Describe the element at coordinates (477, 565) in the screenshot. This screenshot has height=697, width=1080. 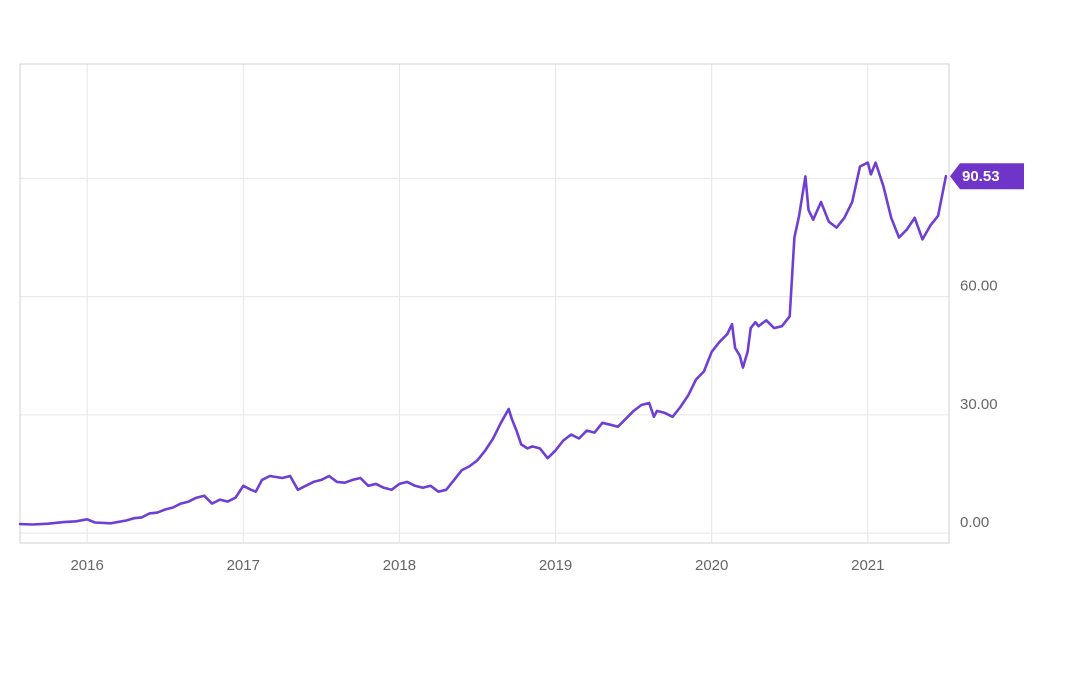
I see `x-axis-ticks: 2016 2017 2018 2019 2020 2021` at that location.